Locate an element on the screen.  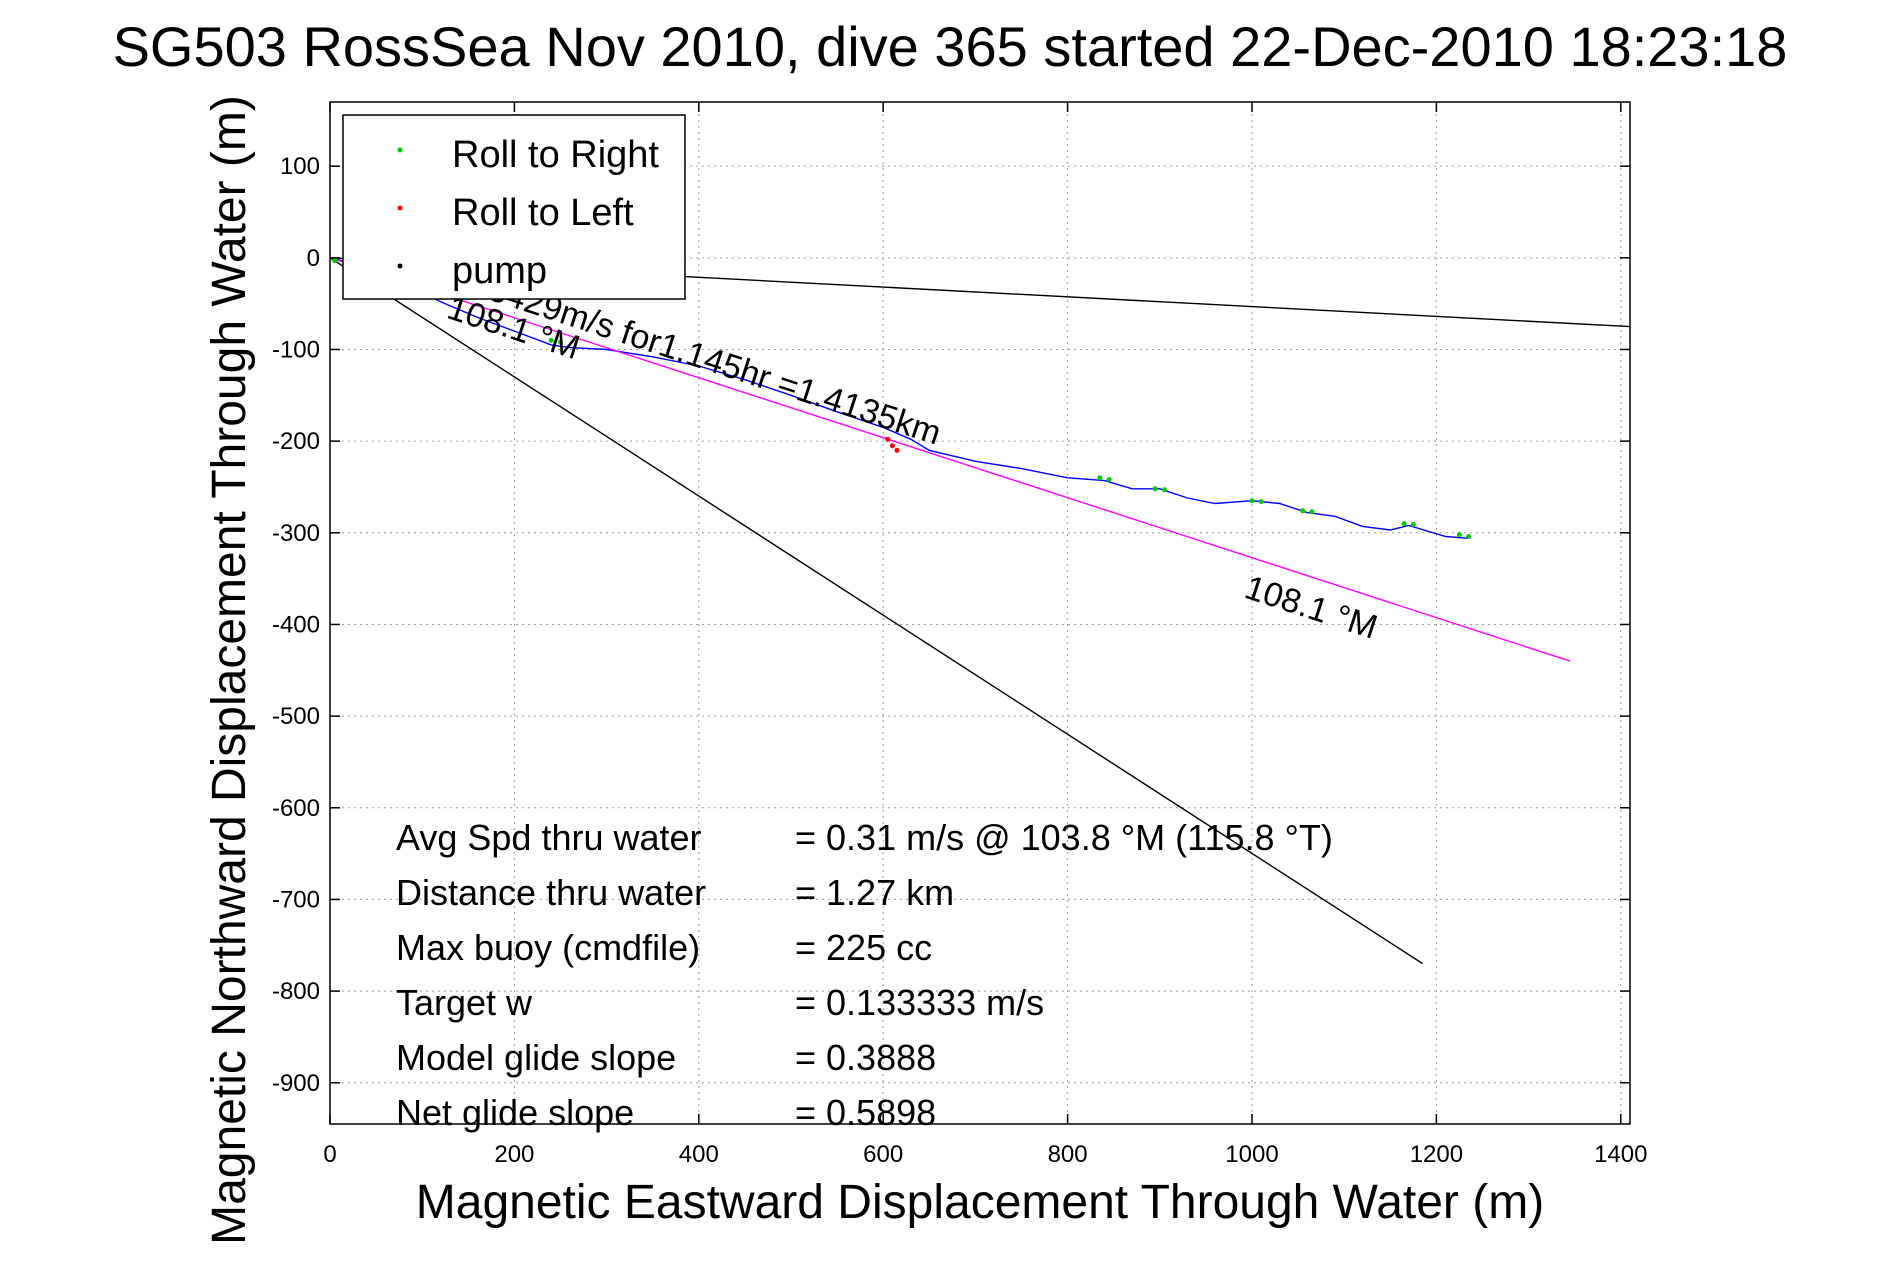
legend: Roll to Right Roll to Left pump is located at coordinates (514, 207).